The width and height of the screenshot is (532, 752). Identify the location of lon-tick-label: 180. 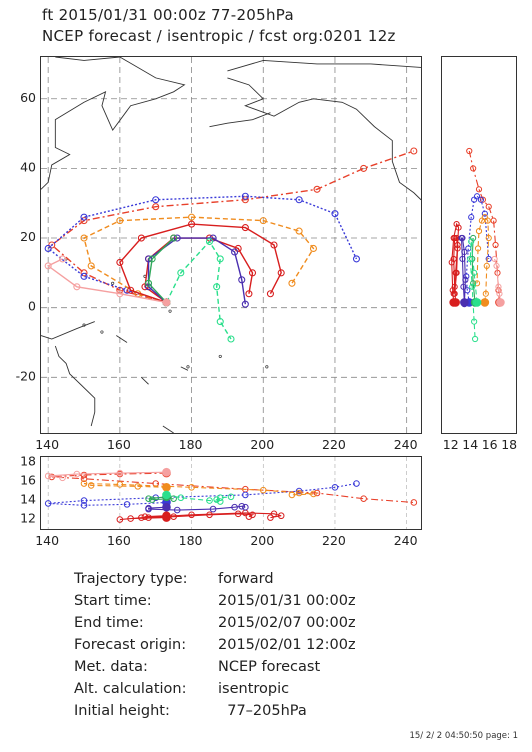
(191, 444).